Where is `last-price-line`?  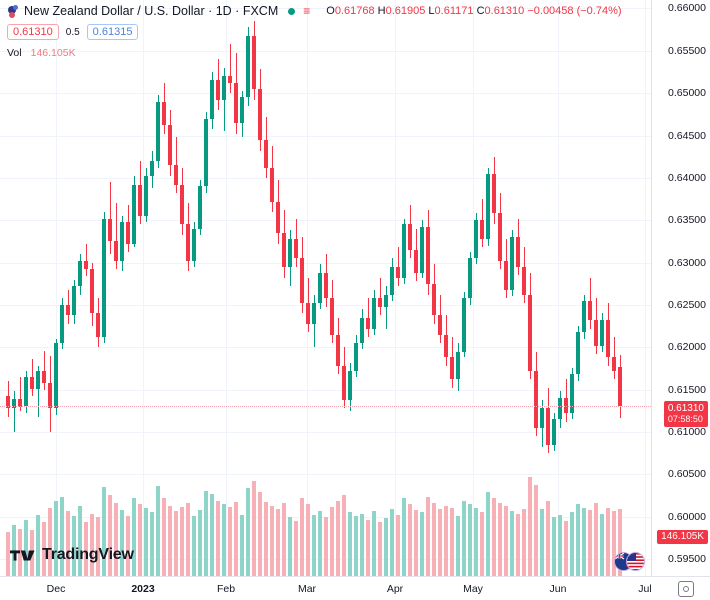 last-price-line is located at coordinates (325, 406).